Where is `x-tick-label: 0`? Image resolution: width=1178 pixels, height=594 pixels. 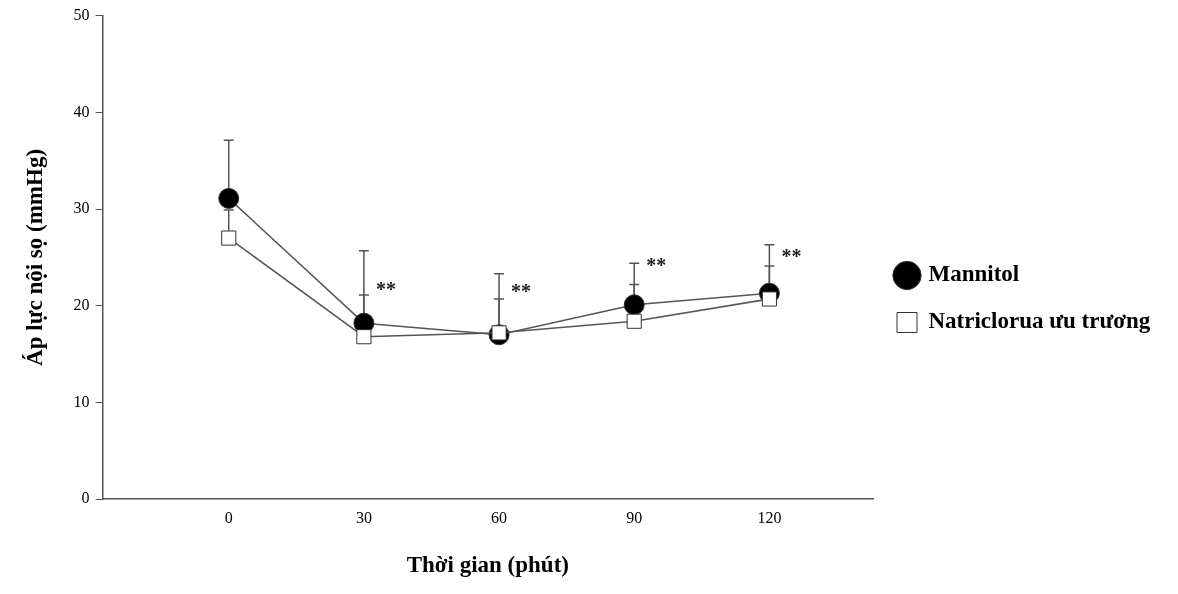 x-tick-label: 0 is located at coordinates (228, 517).